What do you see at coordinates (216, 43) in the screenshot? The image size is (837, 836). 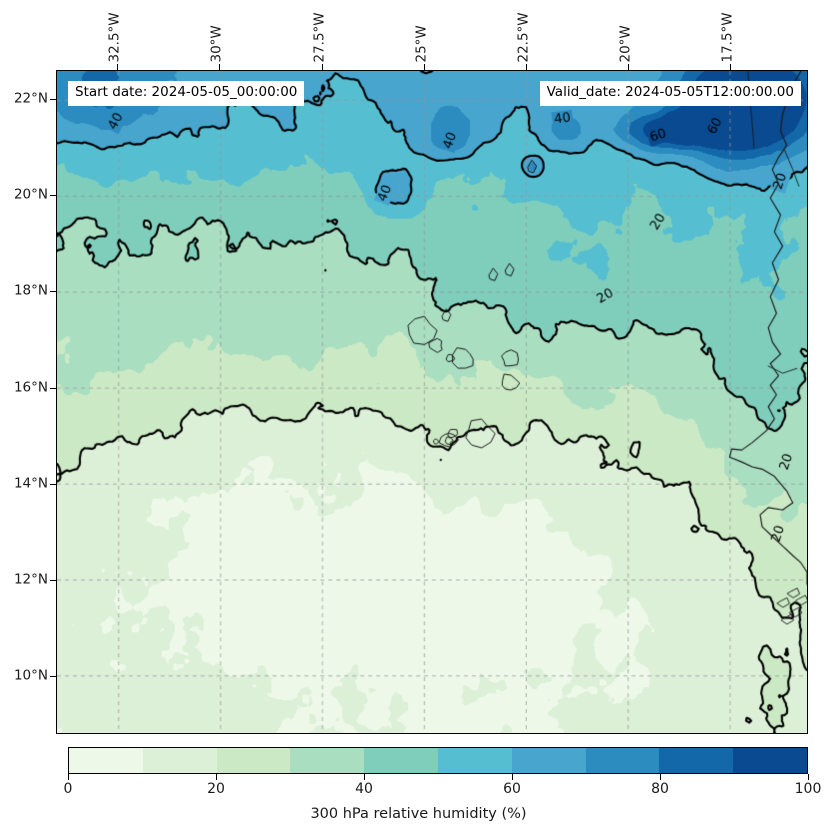 I see `longitude-ticklabel: 30°W` at bounding box center [216, 43].